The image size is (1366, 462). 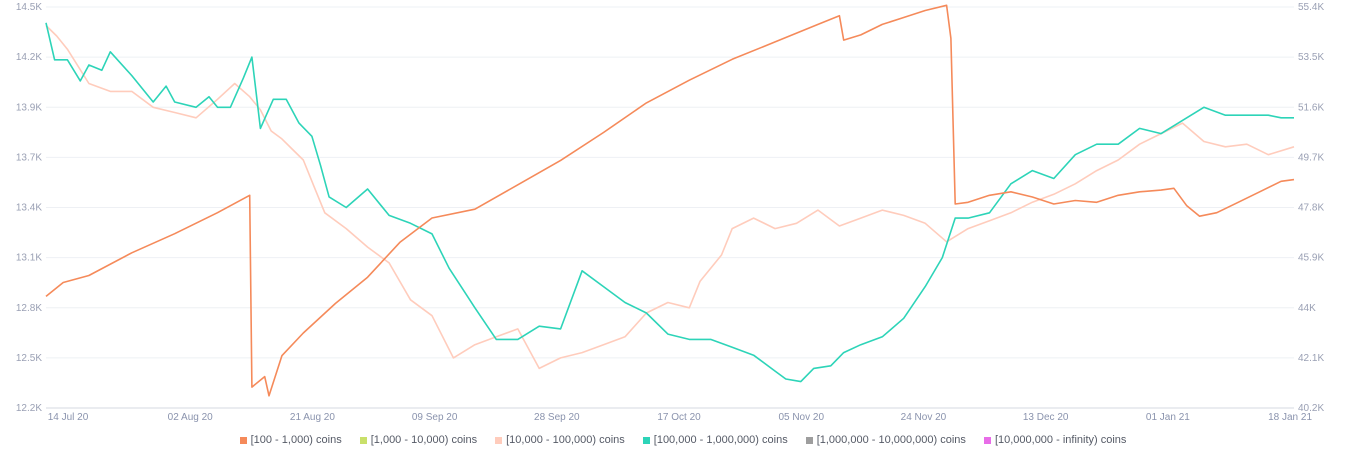 I want to click on legend-label: [10,000 - 100,000) coins, so click(x=565, y=440).